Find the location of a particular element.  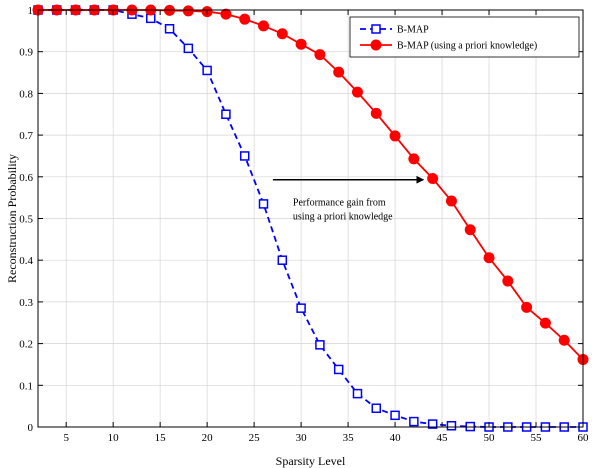

legend-entry-b-map: B-MAP is located at coordinates (394, 30).